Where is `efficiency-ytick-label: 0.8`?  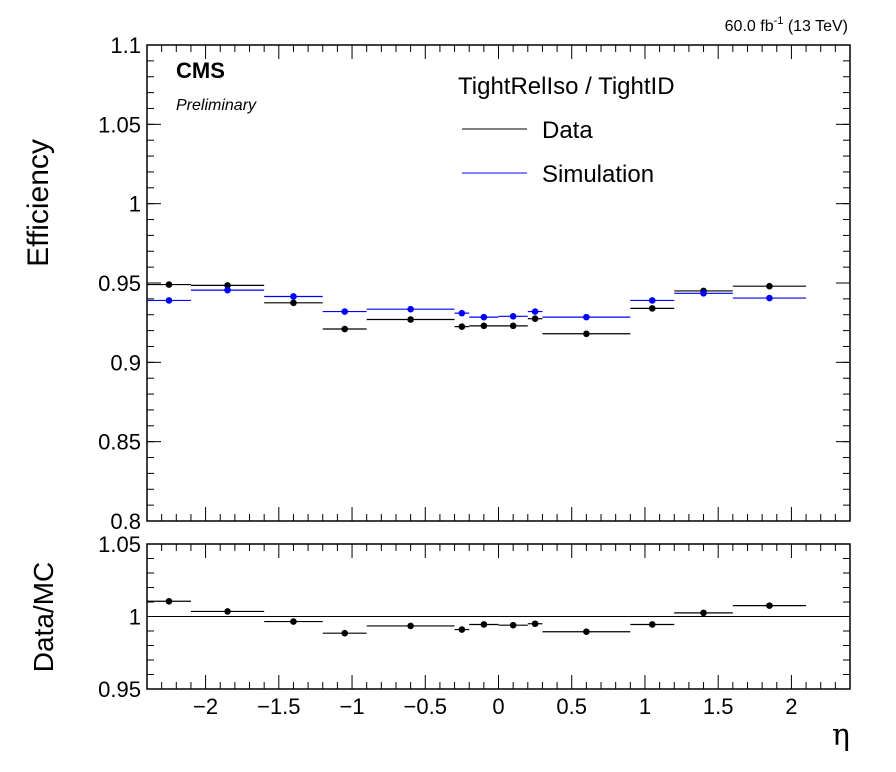 efficiency-ytick-label: 0.8 is located at coordinates (125, 521).